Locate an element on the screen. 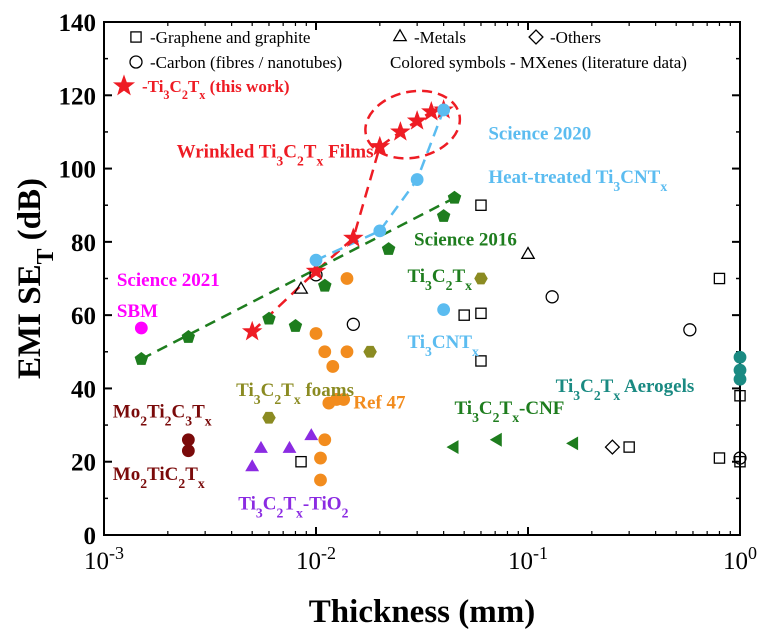 Image resolution: width=761 pixels, height=633 pixels. highlight-ellipse is located at coordinates (413, 124).